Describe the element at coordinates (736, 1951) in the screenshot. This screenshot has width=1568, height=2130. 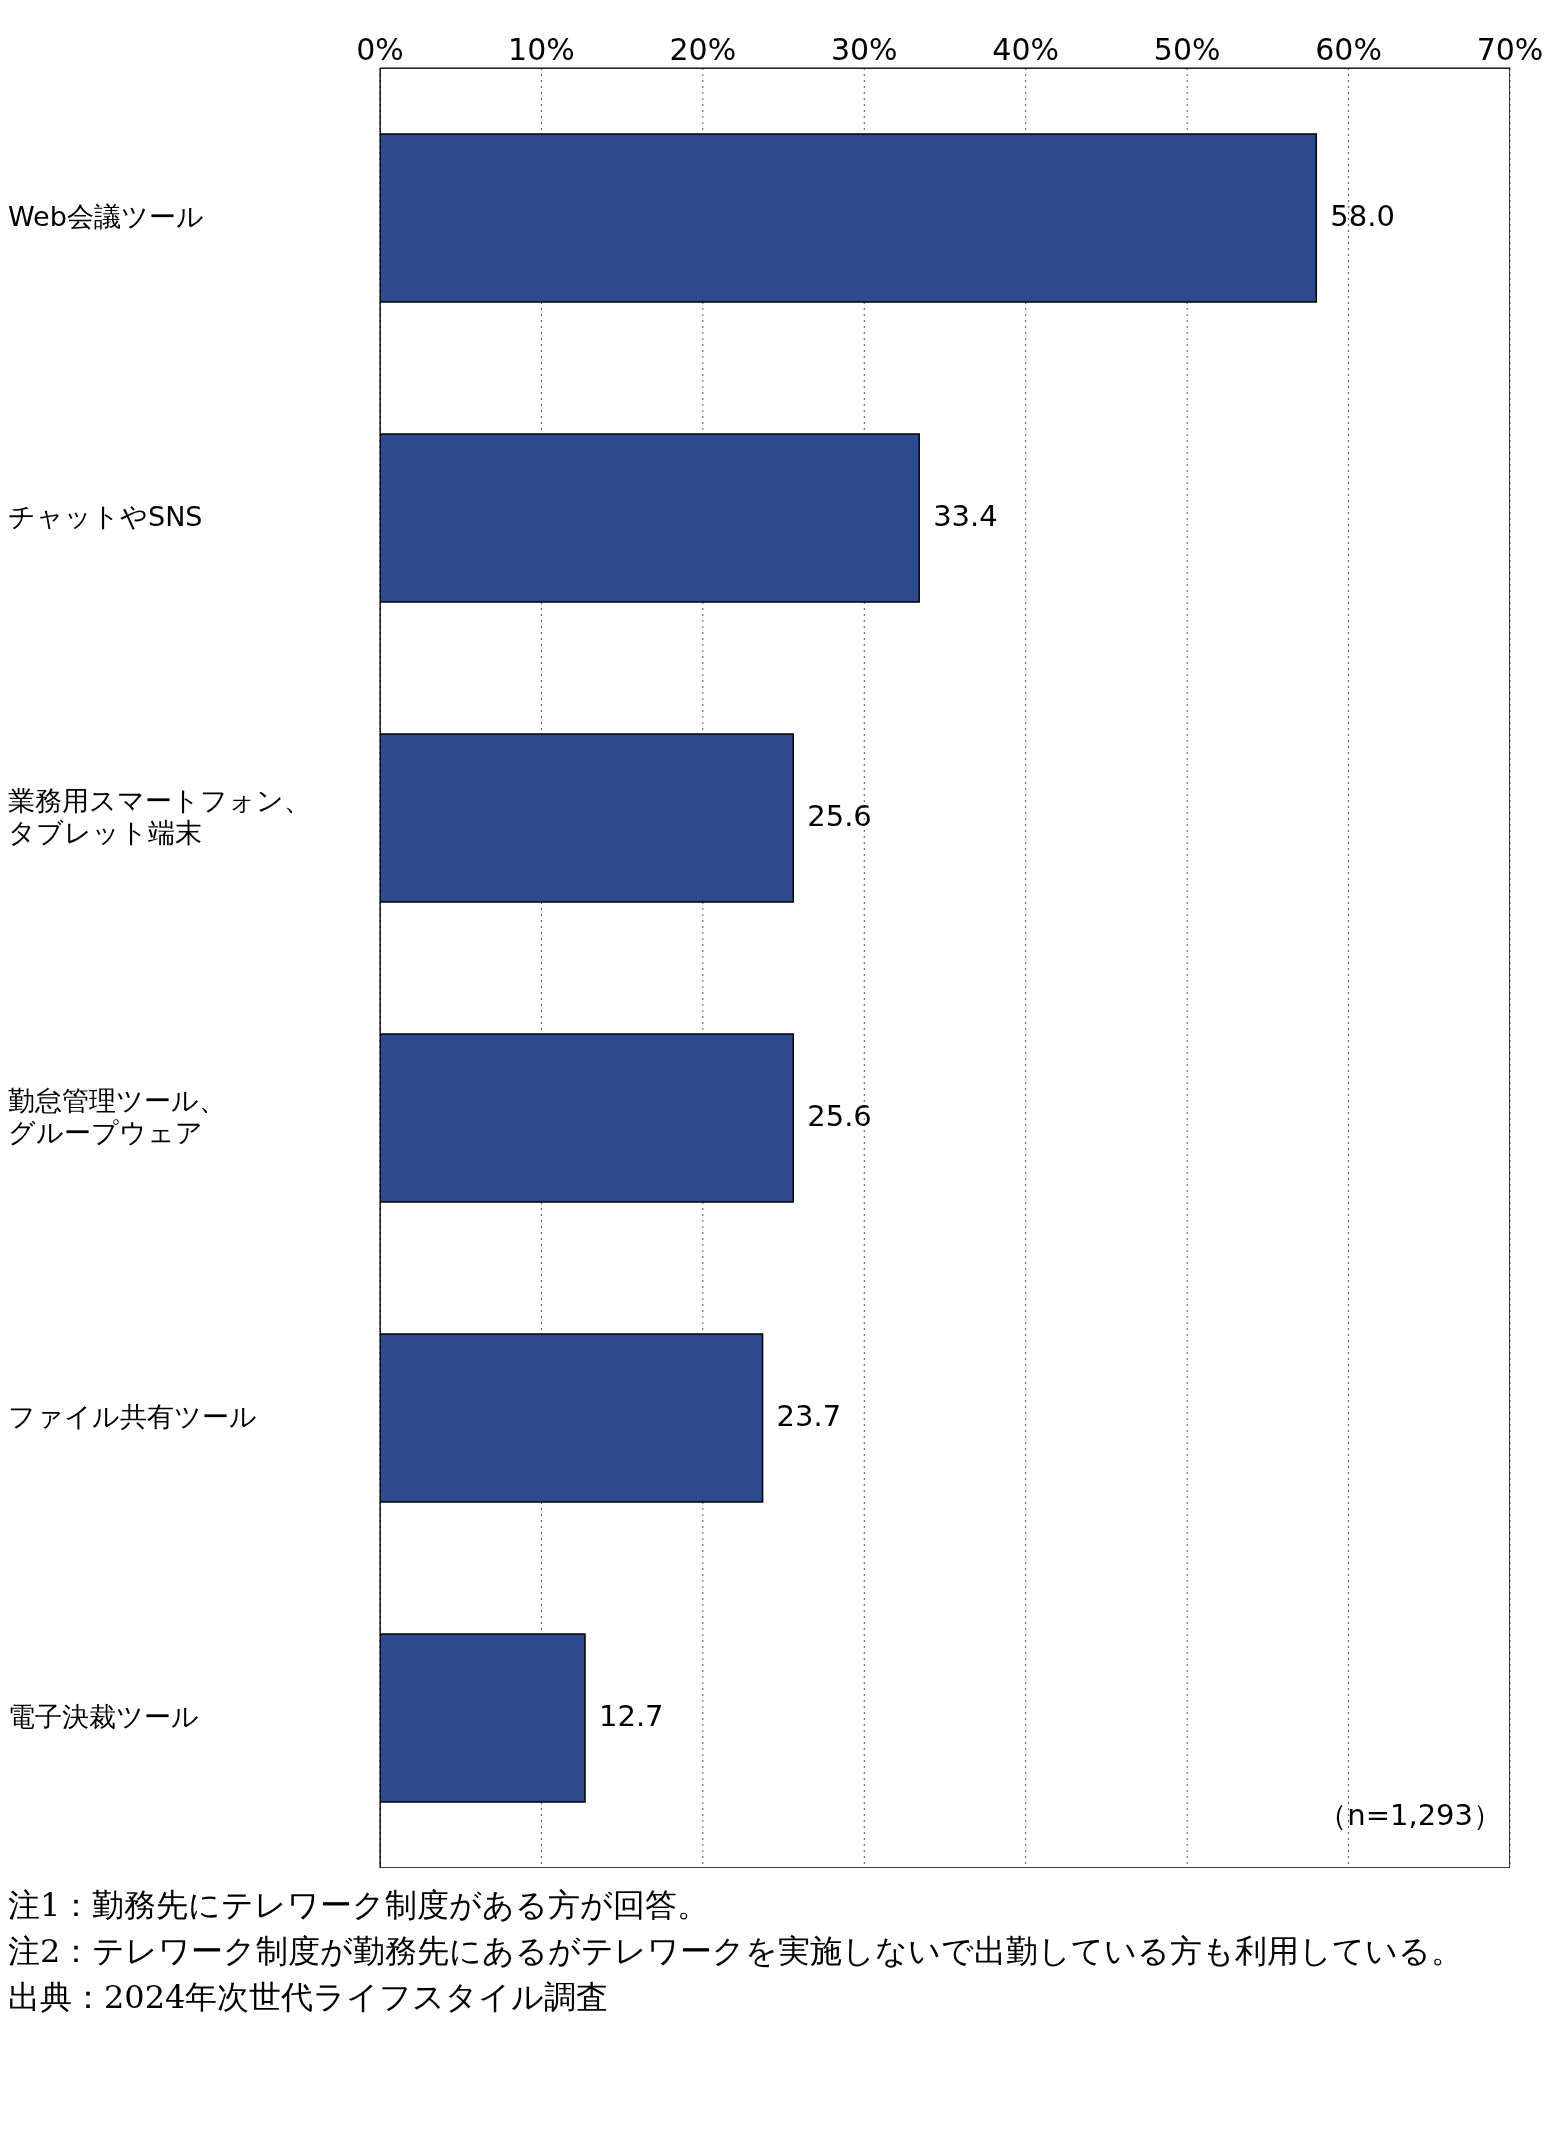
I see `text: 注2：テレワーク制度が勤務先にあるがテレワークを実施しないで出勤している方も利用している。` at that location.